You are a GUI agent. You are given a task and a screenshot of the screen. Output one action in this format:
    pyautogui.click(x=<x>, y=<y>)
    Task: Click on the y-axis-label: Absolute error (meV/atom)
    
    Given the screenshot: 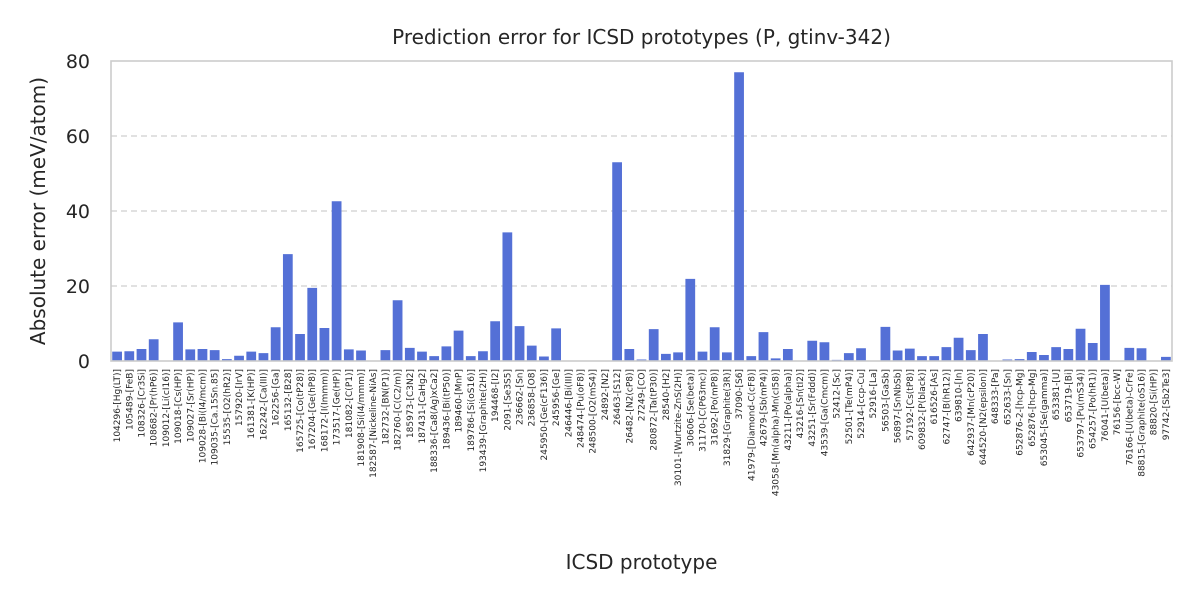 What is the action you would take?
    pyautogui.click(x=38, y=211)
    